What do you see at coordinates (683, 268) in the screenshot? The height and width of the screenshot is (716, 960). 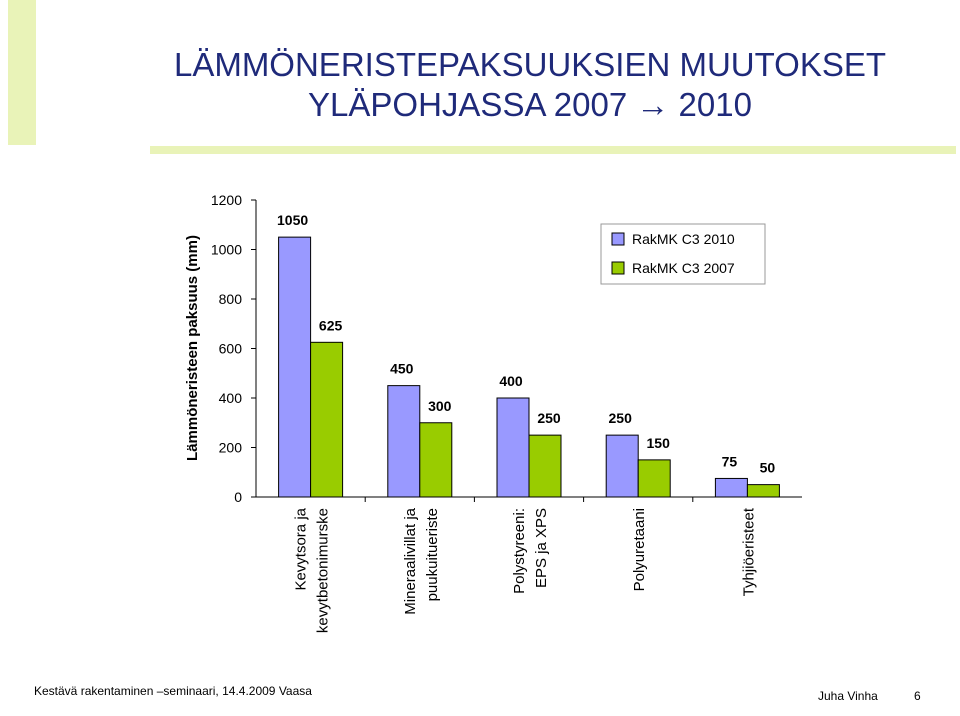 I see `legend-label: RakMK C3 2007` at bounding box center [683, 268].